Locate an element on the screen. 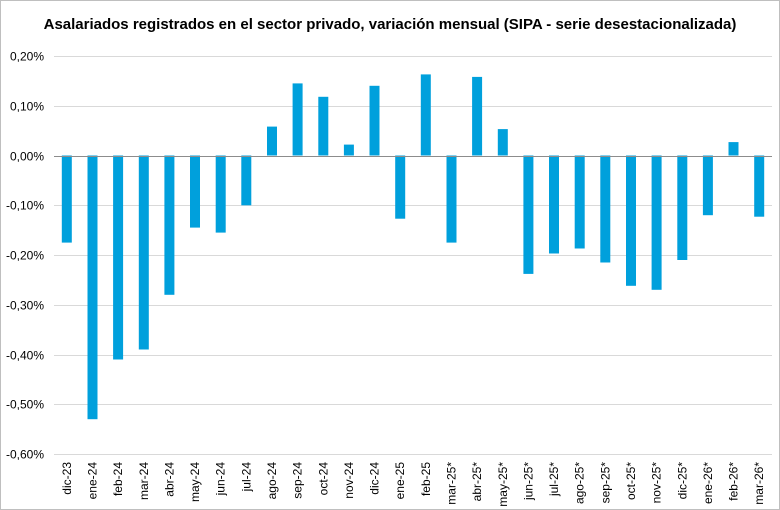 The image size is (780, 510). x-tick-label: ago-25* is located at coordinates (580, 483).